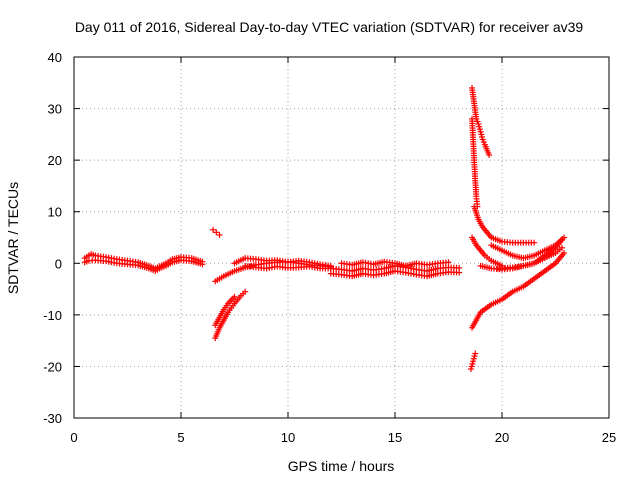  Describe the element at coordinates (502, 437) in the screenshot. I see `x-tick-label: 20` at that location.